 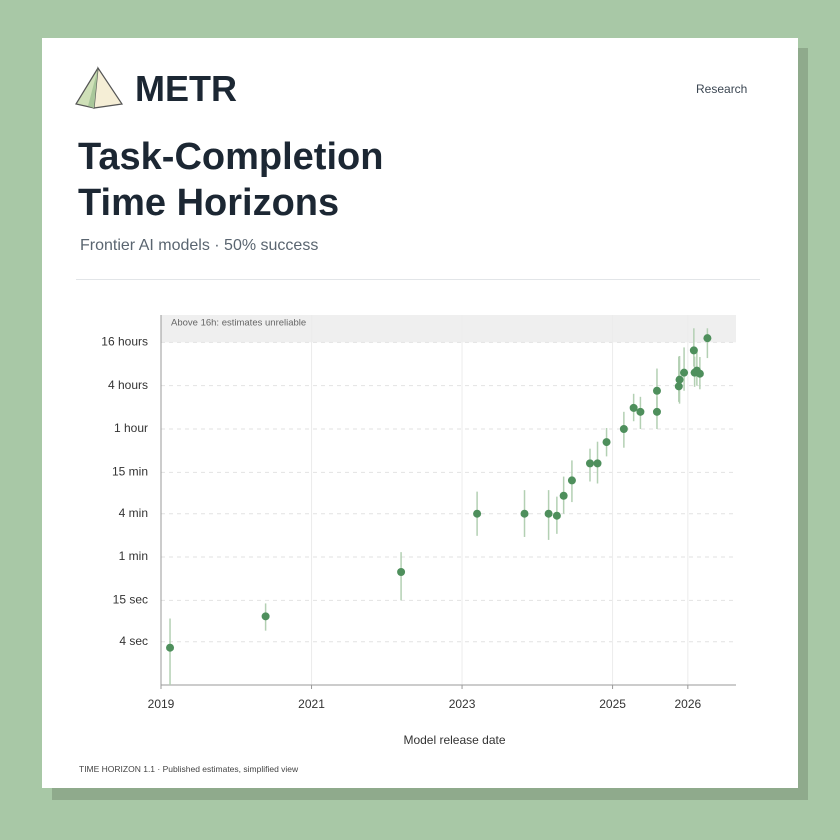 What do you see at coordinates (130, 472) in the screenshot?
I see `y-tick-label: 15 min` at bounding box center [130, 472].